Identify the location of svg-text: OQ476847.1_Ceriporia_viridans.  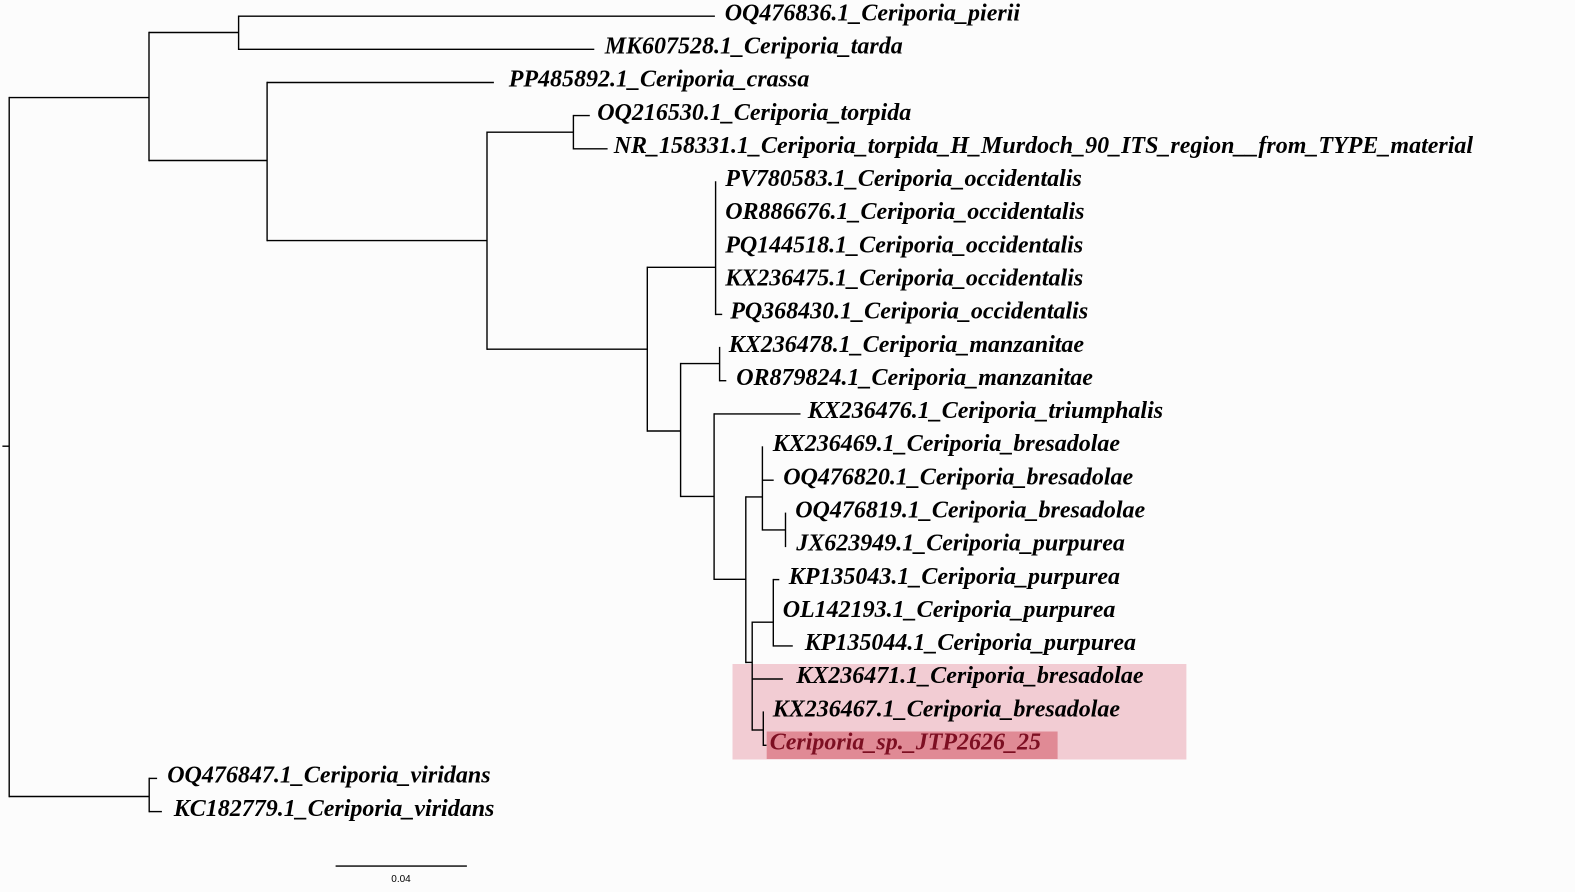
(328, 776).